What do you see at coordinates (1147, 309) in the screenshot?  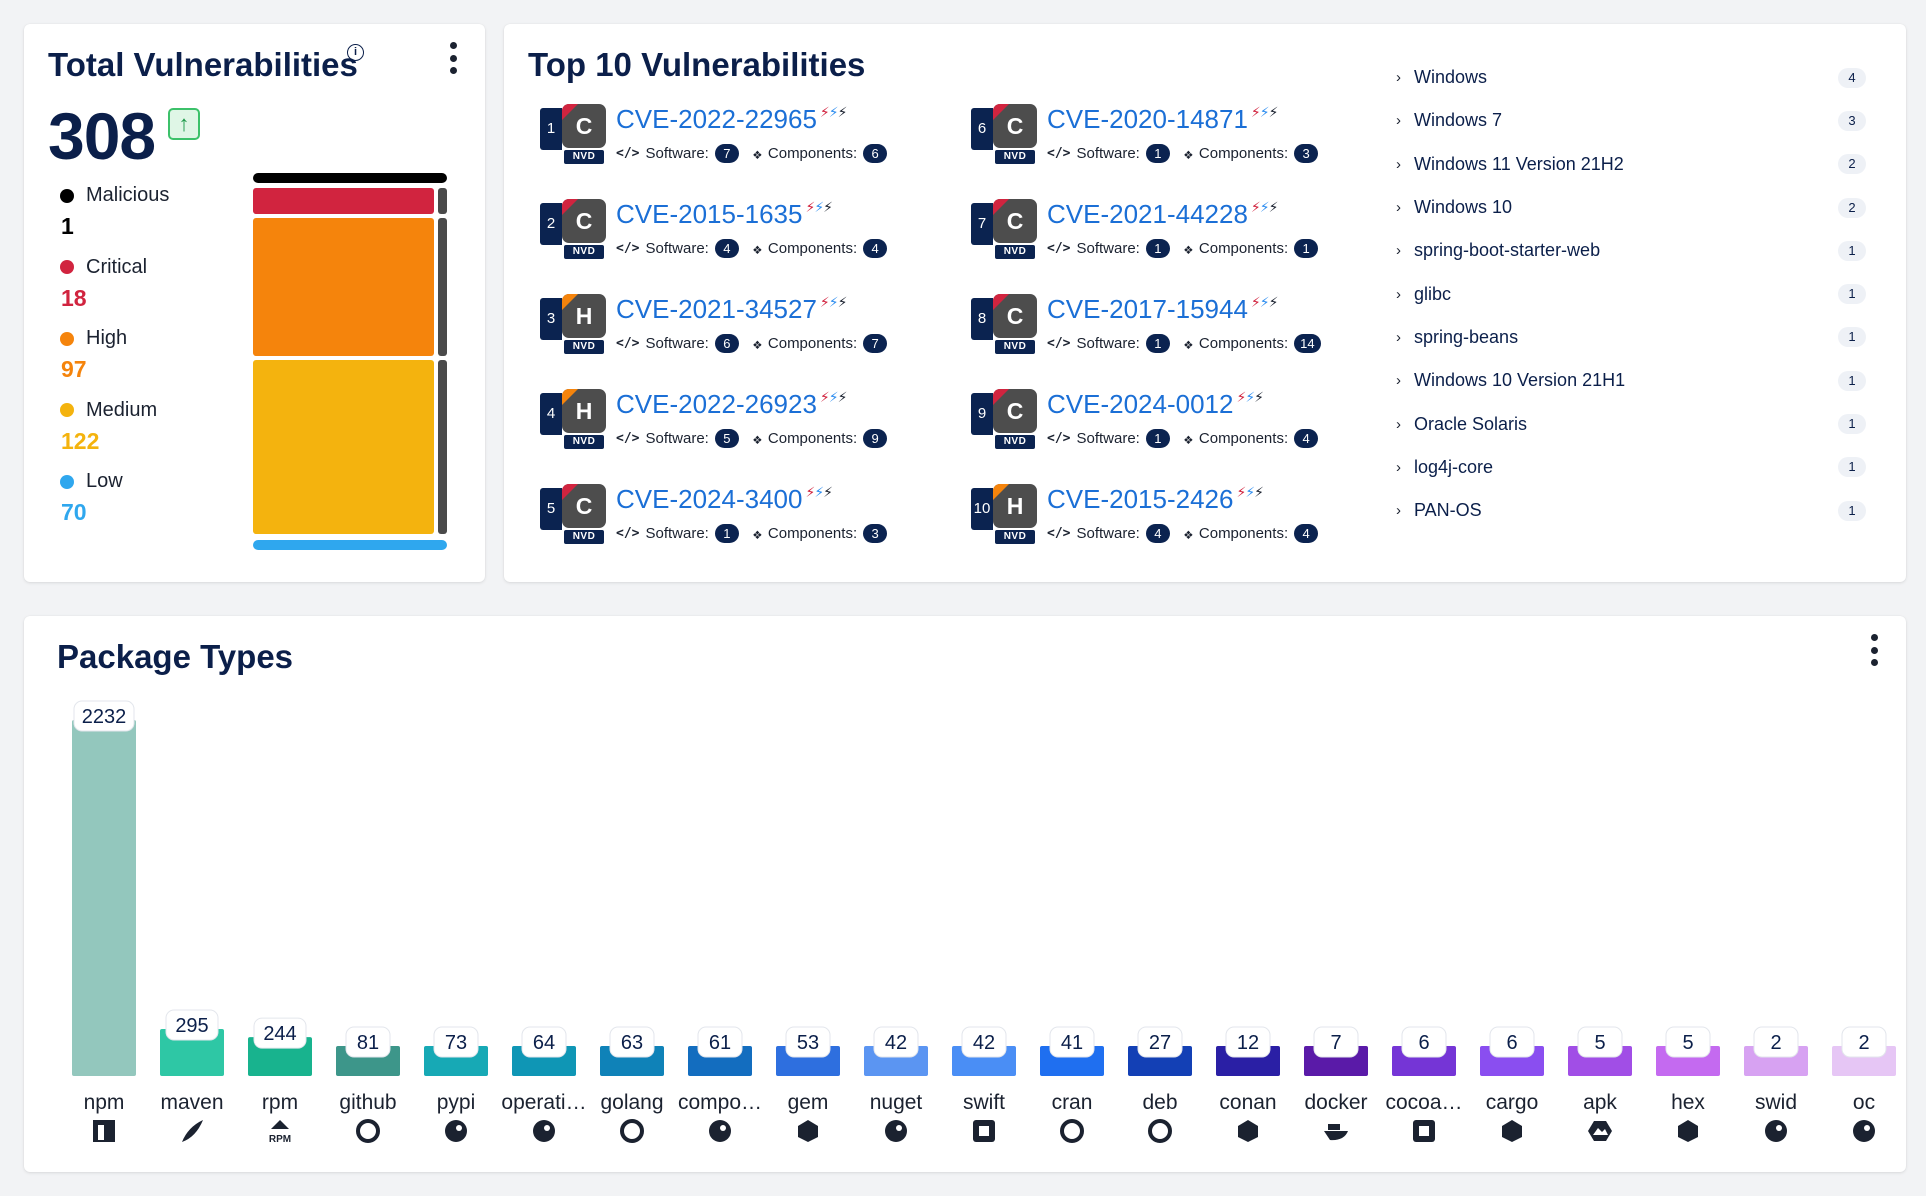 I see `cve-id: CVE-2017-15944` at bounding box center [1147, 309].